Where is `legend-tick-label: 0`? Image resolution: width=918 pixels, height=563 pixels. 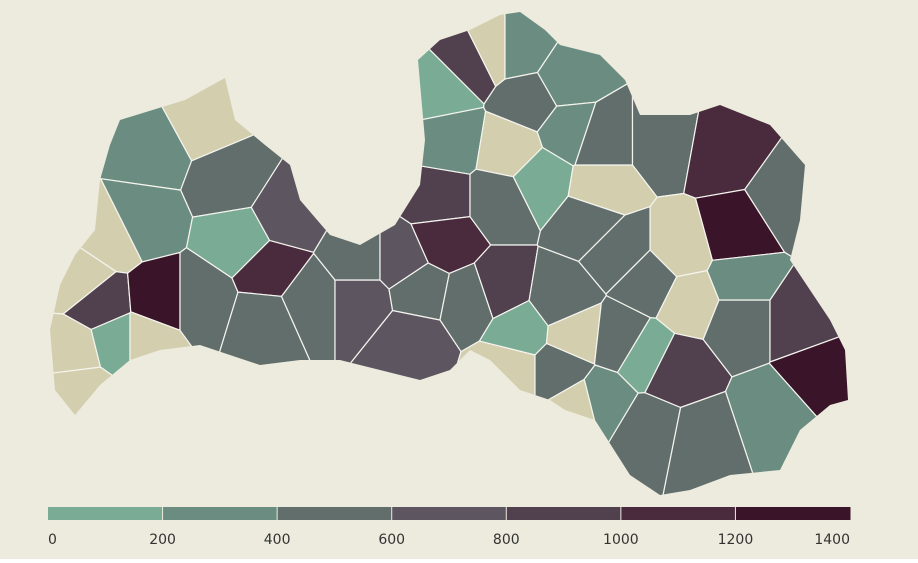 legend-tick-label: 0 is located at coordinates (52, 540).